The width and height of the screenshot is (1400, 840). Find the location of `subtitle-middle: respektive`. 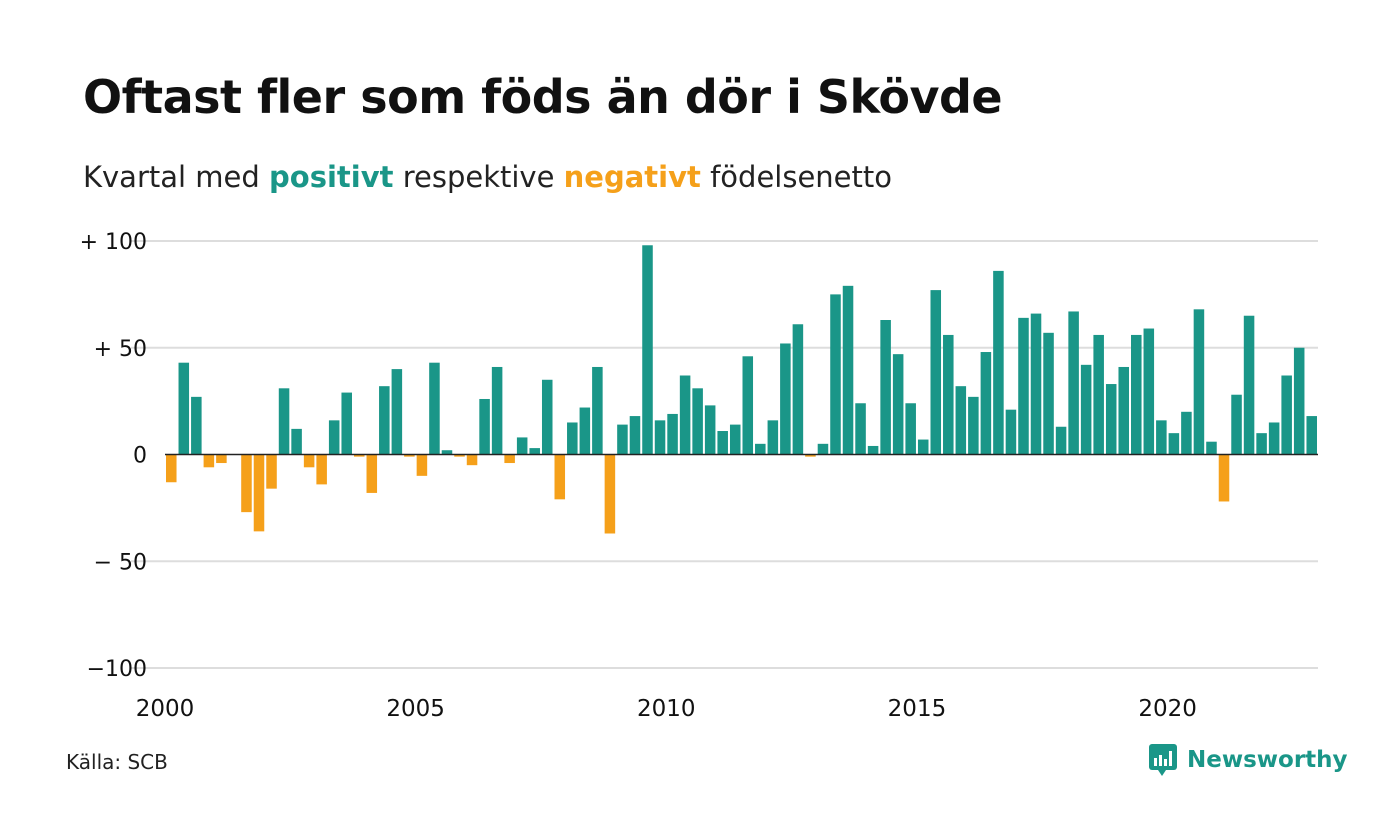

subtitle-middle: respektive is located at coordinates (478, 177).